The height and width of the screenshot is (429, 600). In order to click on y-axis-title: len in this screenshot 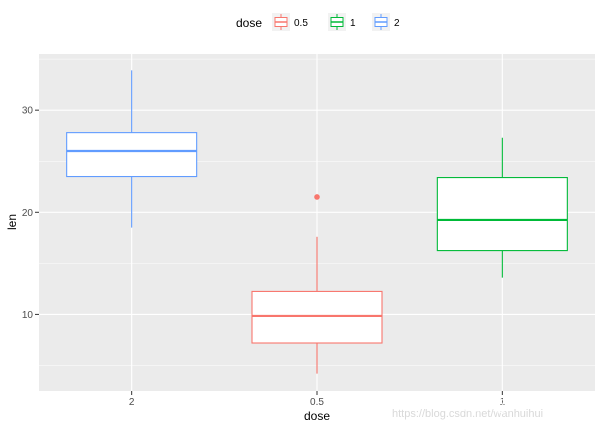, I will do `click(12, 222)`.